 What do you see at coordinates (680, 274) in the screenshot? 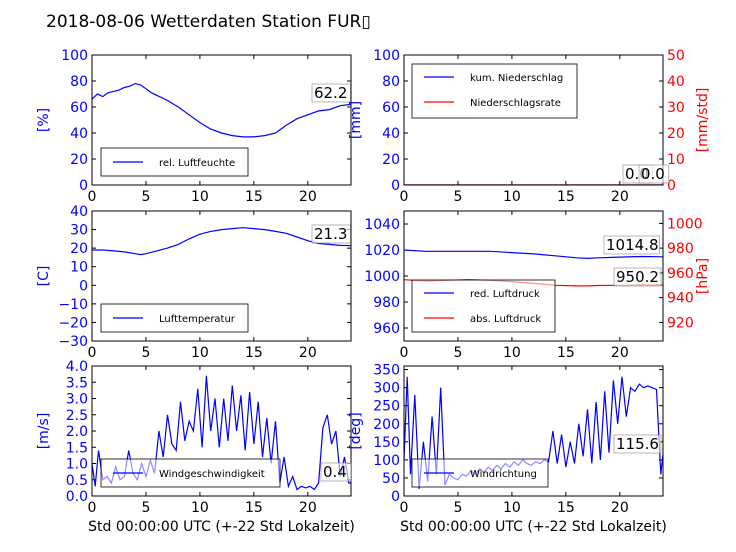
I see `y-tick-label-right: 960` at bounding box center [680, 274].